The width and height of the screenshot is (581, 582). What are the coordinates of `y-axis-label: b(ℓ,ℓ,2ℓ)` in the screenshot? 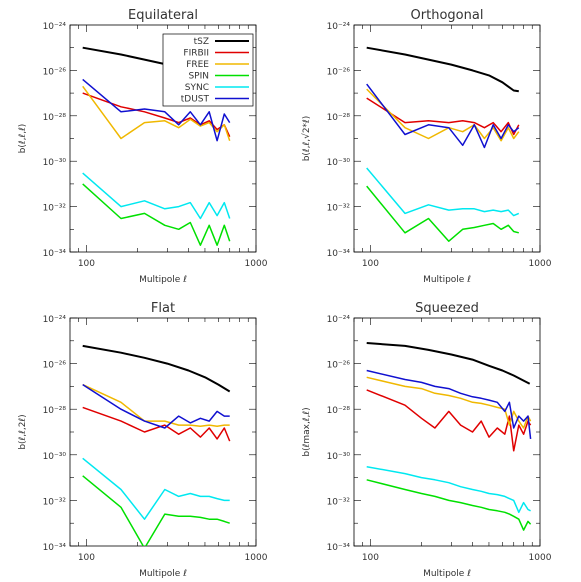 It's located at (23, 431).